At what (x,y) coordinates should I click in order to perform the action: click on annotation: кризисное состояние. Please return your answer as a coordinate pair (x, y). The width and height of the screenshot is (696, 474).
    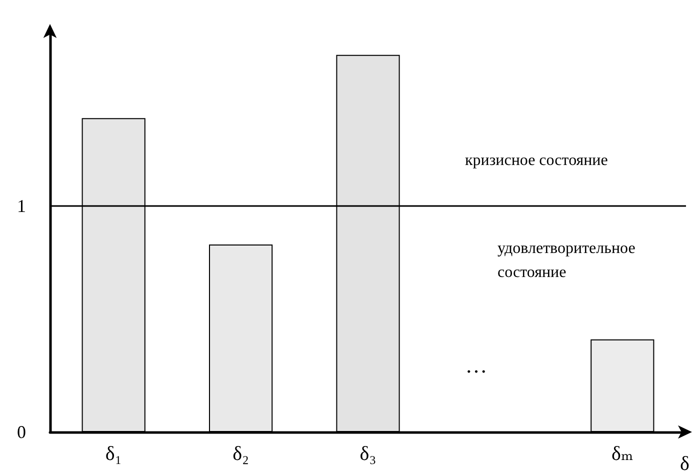
    Looking at the image, I should click on (536, 161).